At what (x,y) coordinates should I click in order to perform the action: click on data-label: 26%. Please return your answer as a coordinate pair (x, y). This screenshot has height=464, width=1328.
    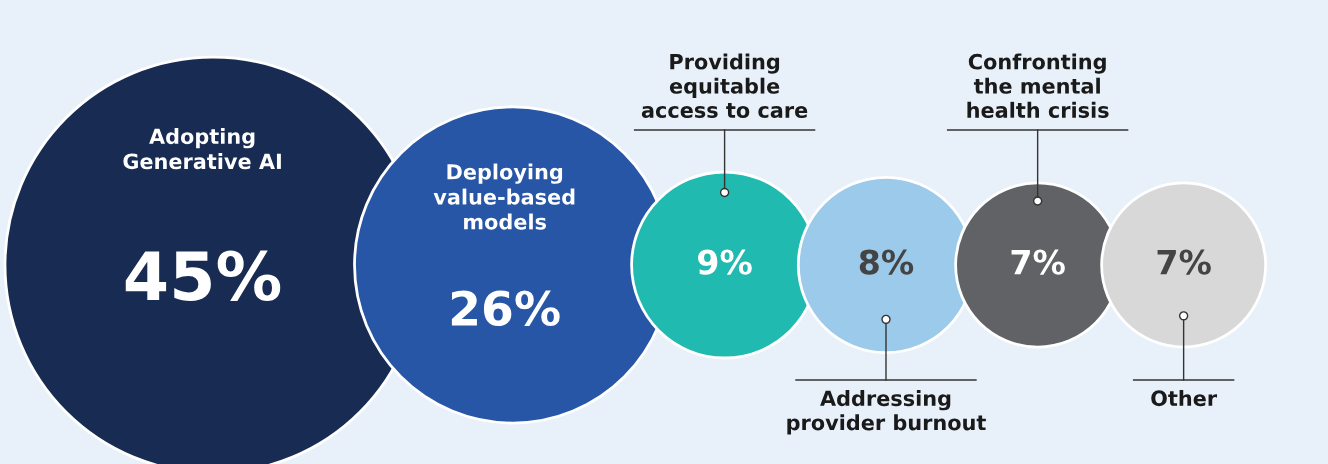
    Looking at the image, I should click on (505, 308).